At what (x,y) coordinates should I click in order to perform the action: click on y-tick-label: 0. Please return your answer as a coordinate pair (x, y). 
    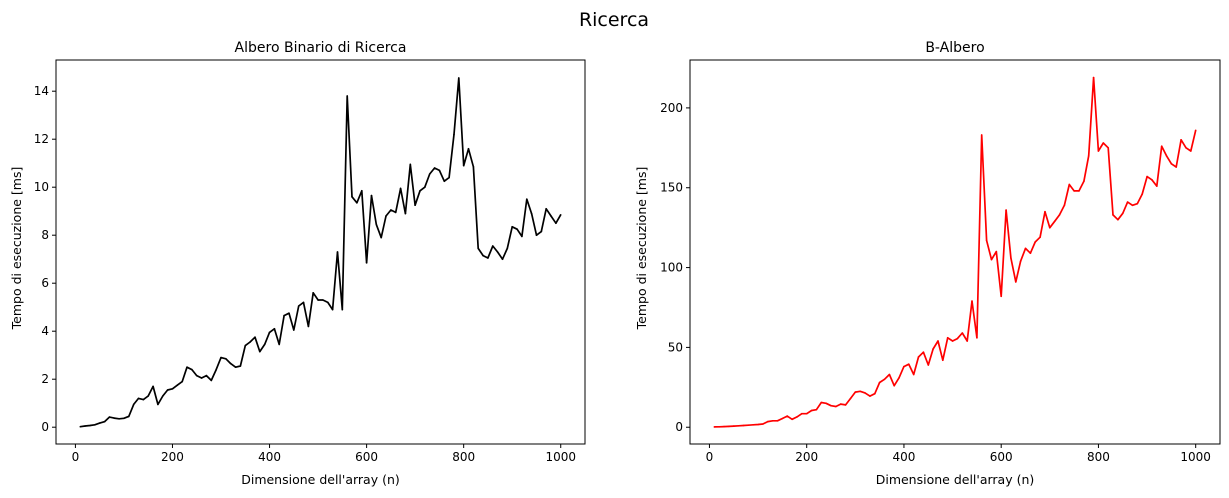
    Looking at the image, I should click on (679, 427).